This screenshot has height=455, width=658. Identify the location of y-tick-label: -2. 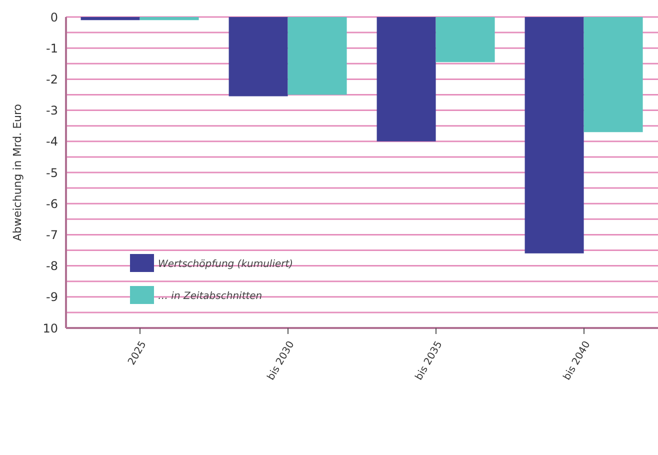
(52, 79).